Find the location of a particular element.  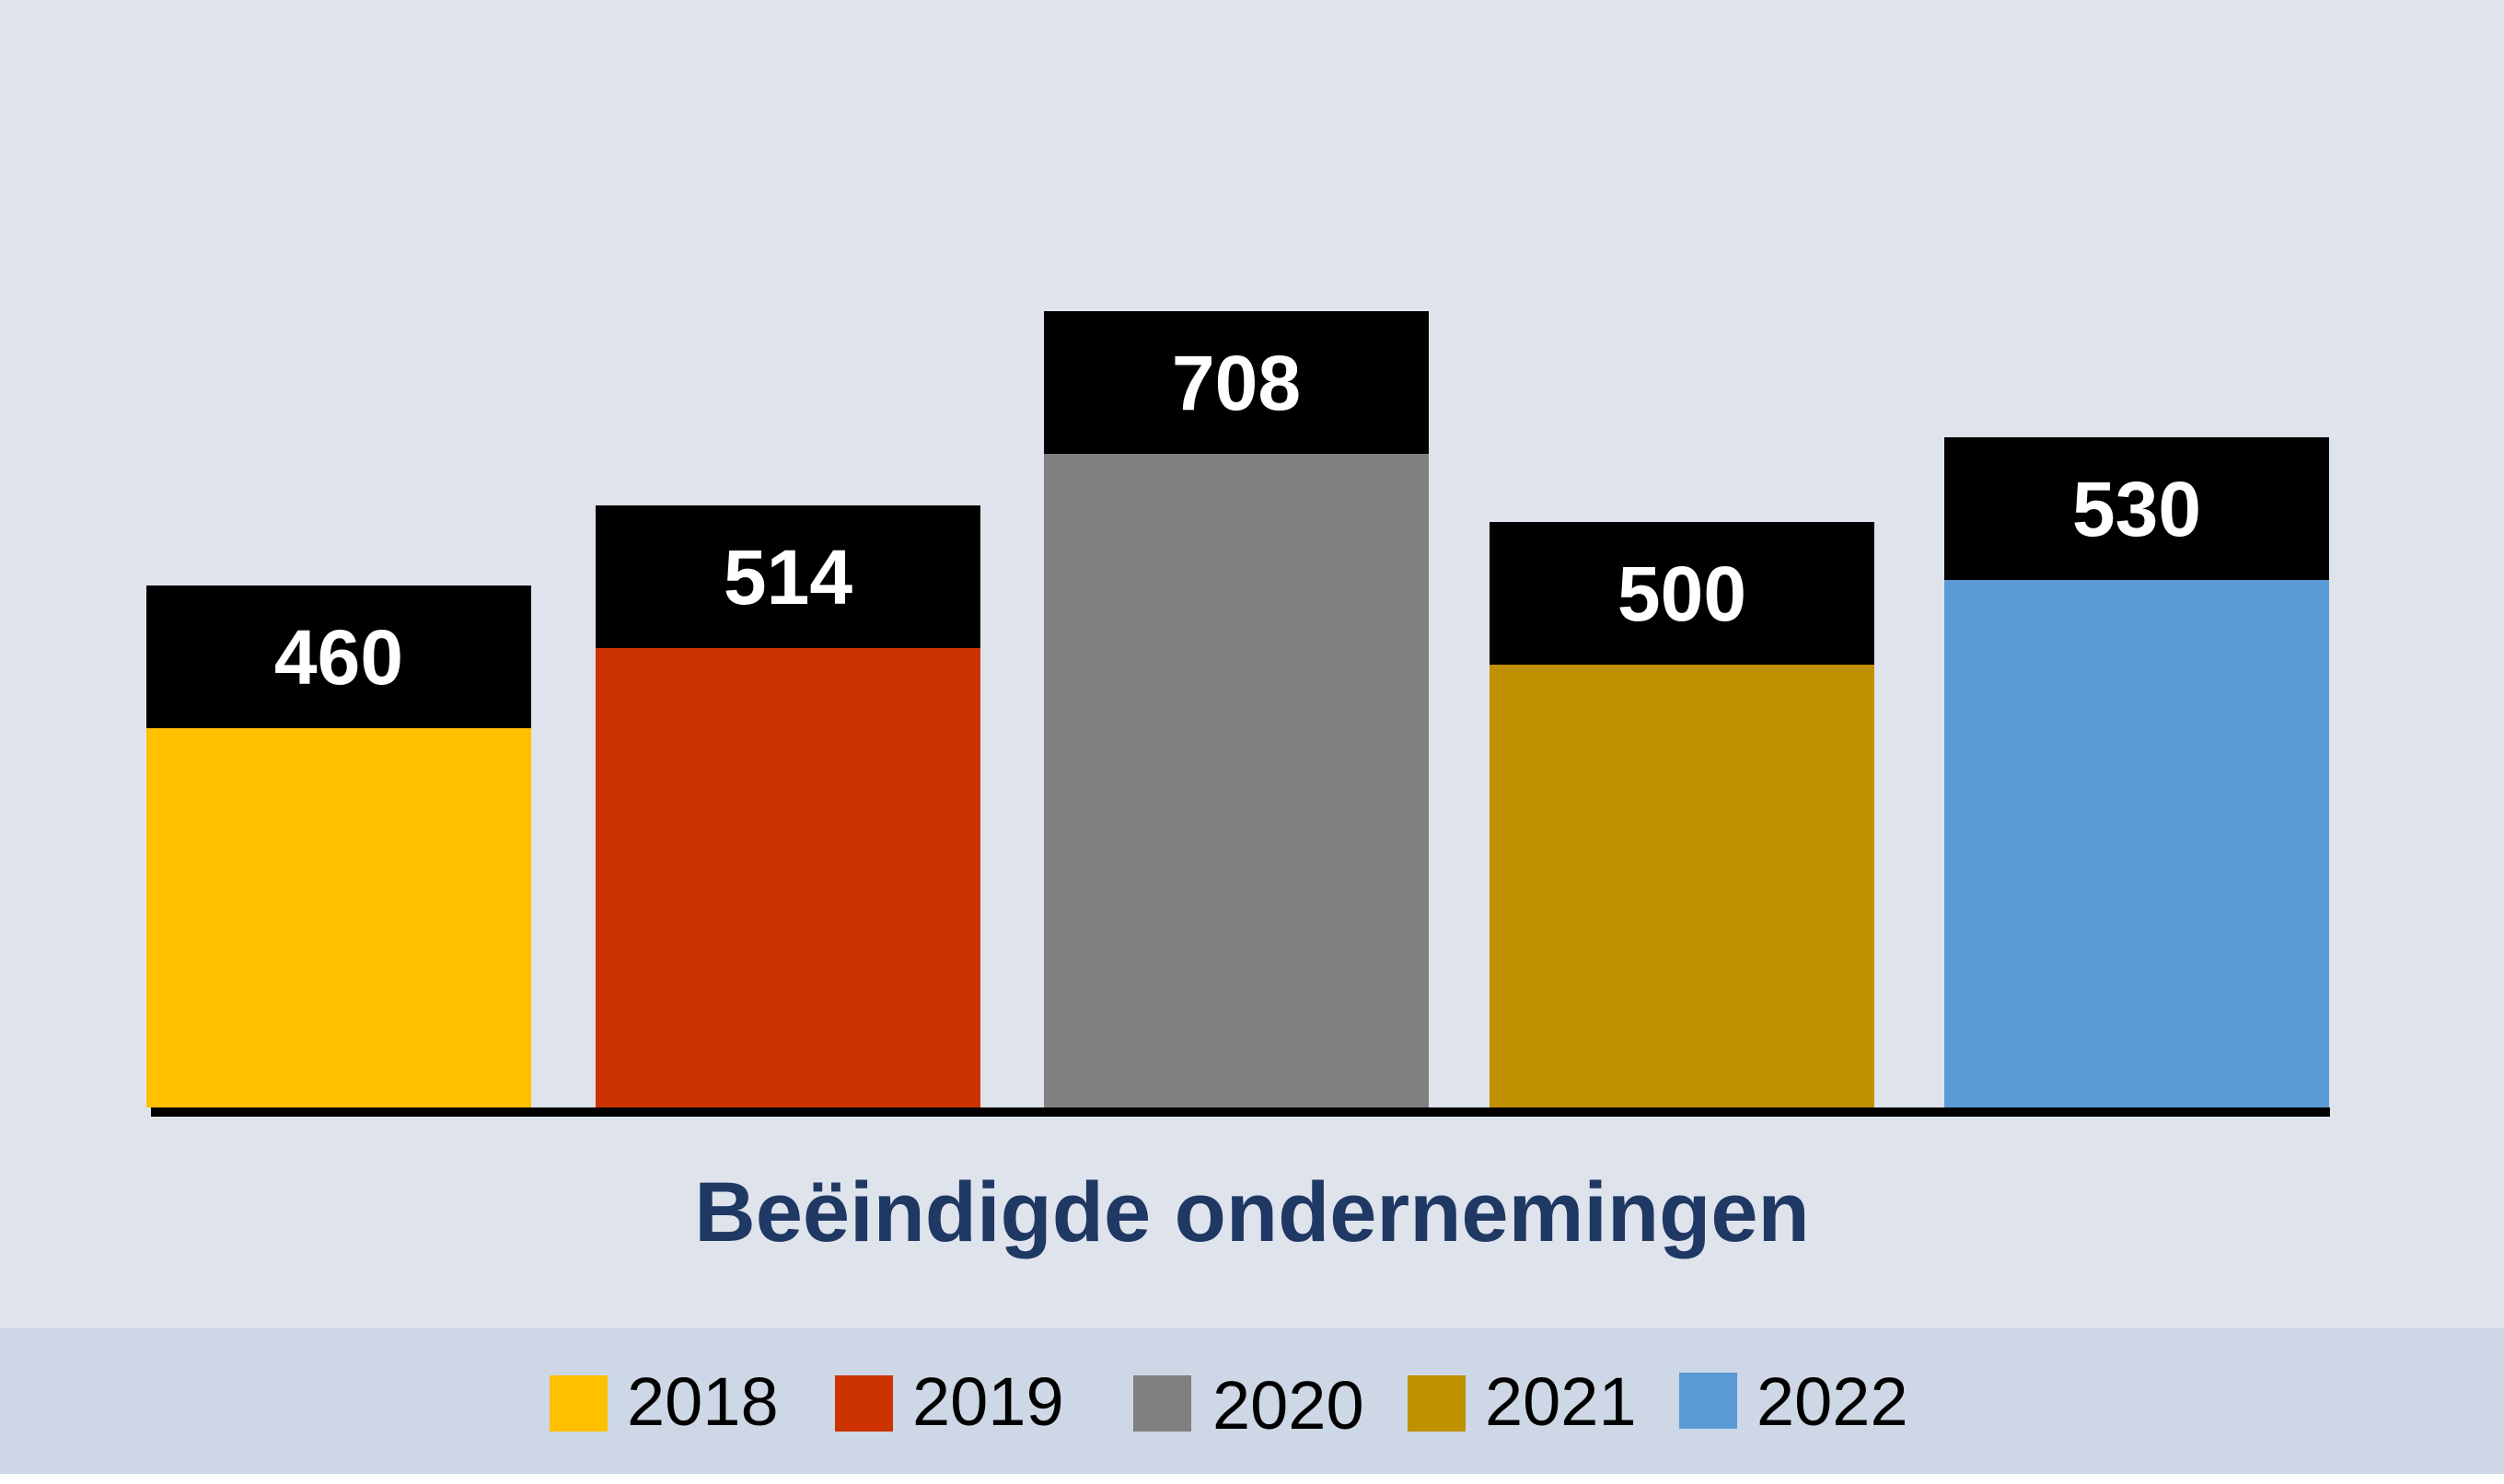

data-label-2020: 708 is located at coordinates (1236, 382).